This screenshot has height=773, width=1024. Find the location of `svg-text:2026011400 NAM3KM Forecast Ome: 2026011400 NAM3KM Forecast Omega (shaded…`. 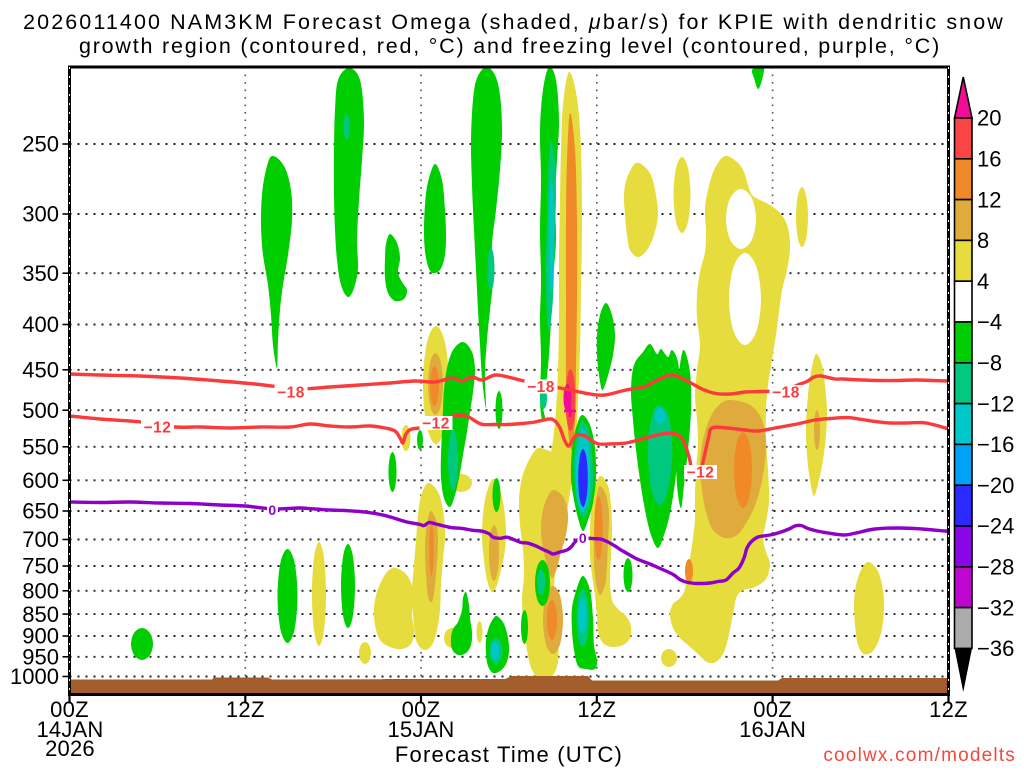

svg-text:2026011400 NAM3KM Forecast Ome: 2026011400 NAM3KM Forecast Omega (shaded… is located at coordinates (514, 22).